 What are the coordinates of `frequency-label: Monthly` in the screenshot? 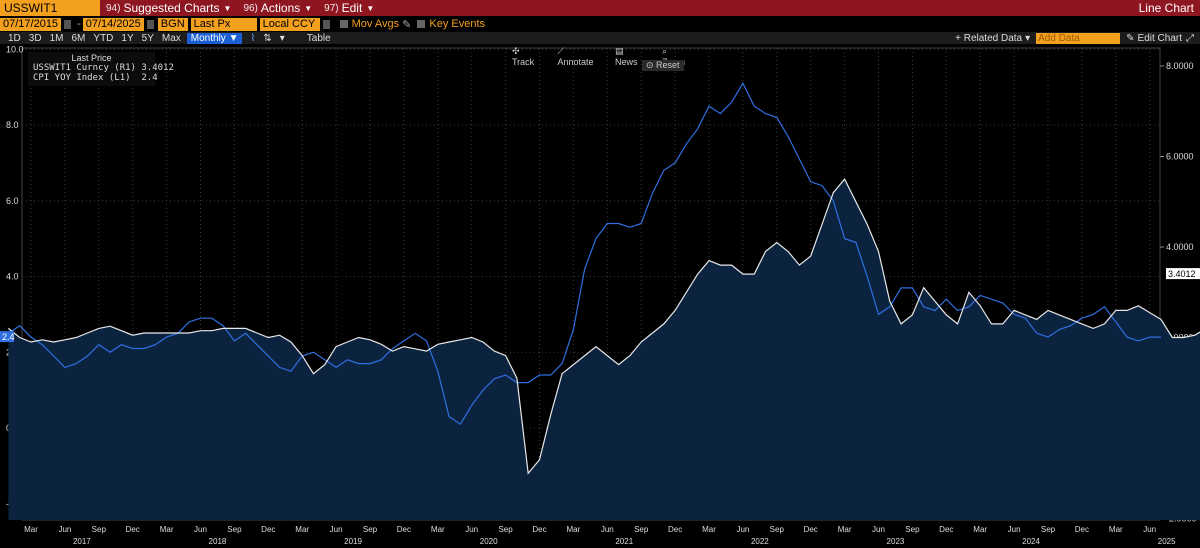 It's located at (208, 38).